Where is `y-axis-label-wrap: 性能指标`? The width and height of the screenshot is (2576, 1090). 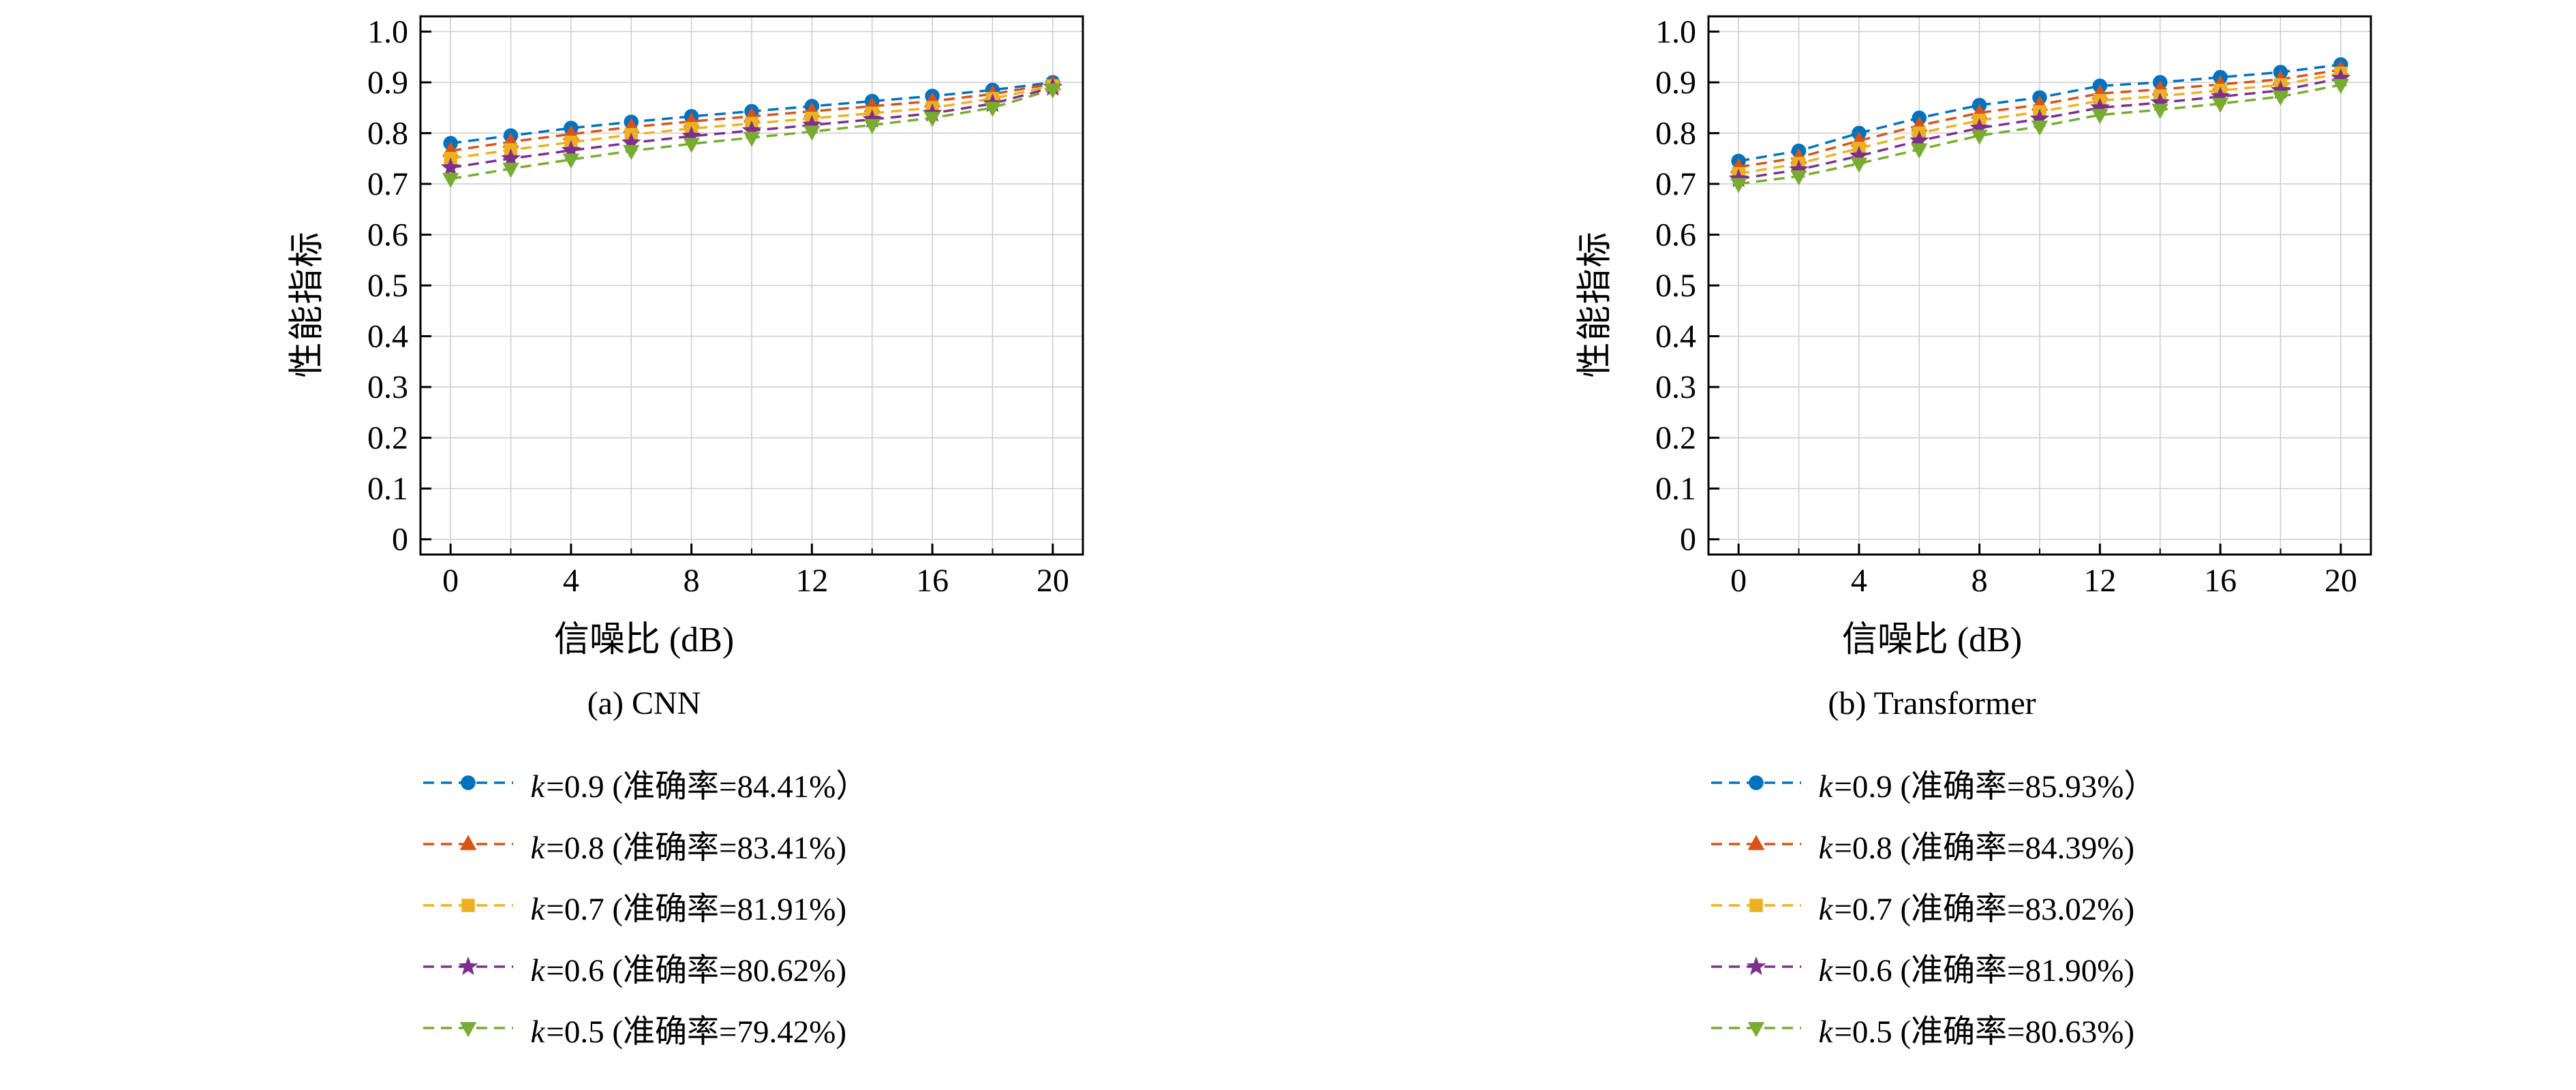
y-axis-label-wrap: 性能指标 is located at coordinates (1592, 304).